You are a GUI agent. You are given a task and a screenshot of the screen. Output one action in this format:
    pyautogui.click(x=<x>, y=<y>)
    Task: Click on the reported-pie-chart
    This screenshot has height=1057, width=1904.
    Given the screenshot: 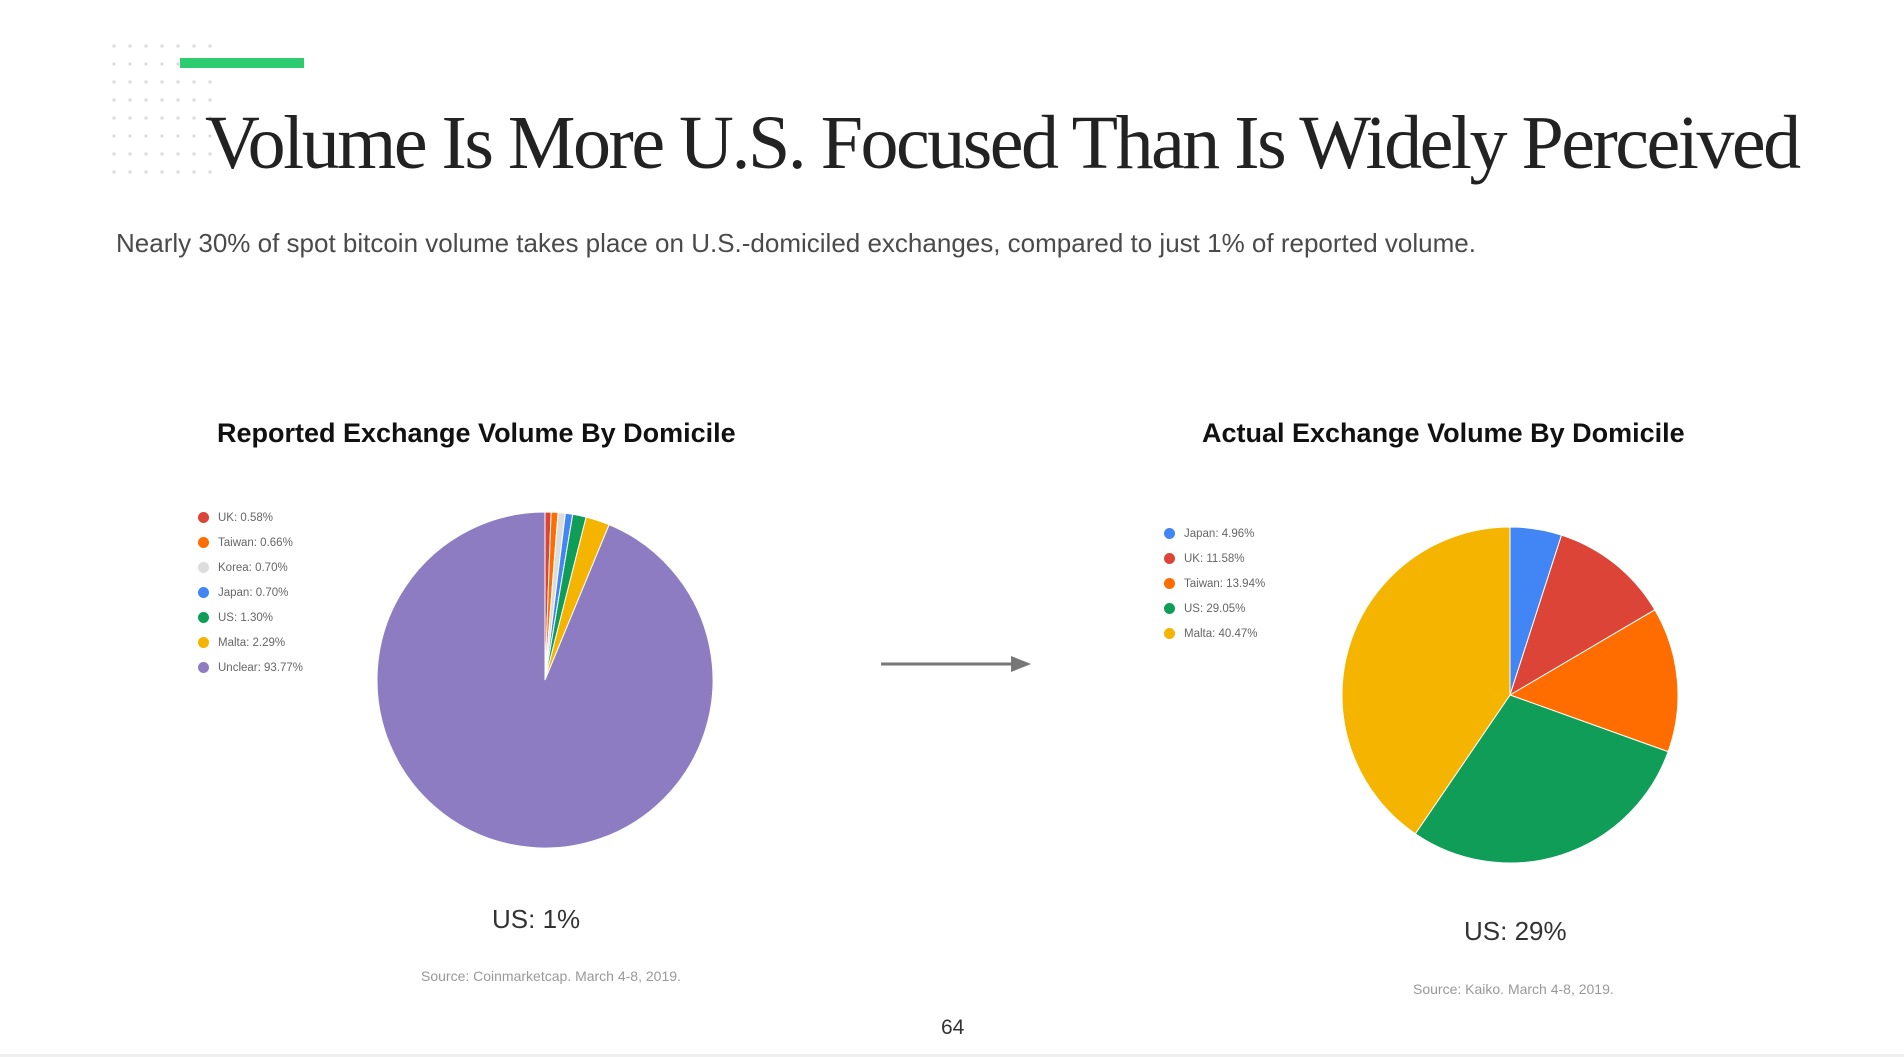 What is the action you would take?
    pyautogui.click(x=545, y=680)
    